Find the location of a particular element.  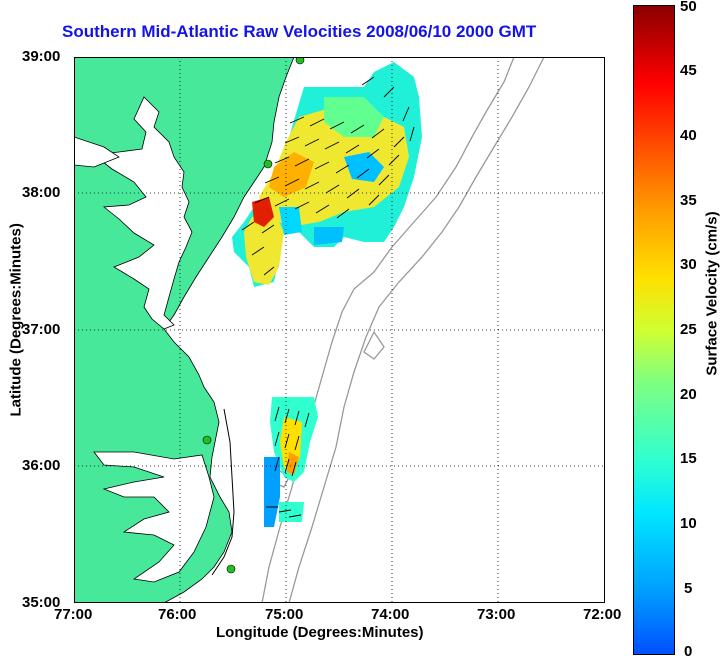

y-axis-label: Latitude (Degrees:Minutes) is located at coordinates (16, 320).